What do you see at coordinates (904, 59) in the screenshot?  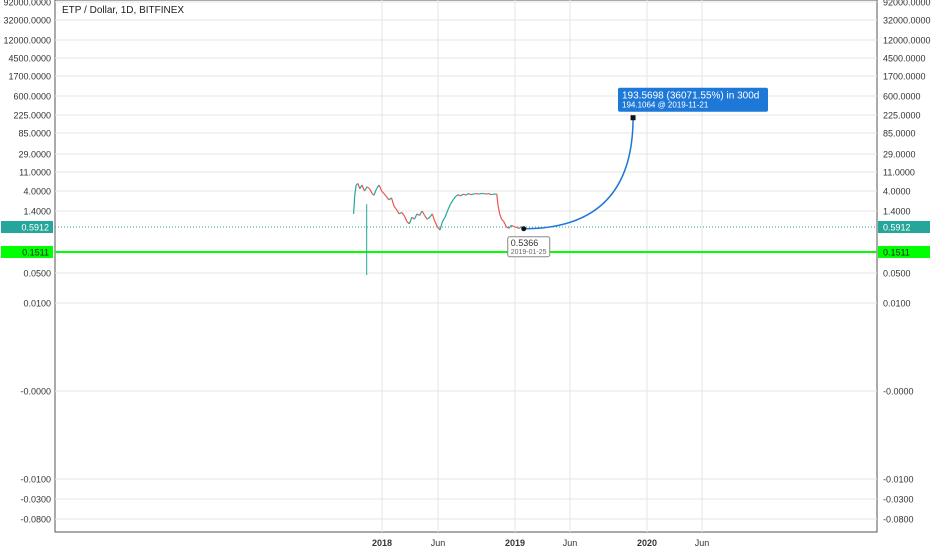 I see `y-tick-label-right: 4500.0000` at bounding box center [904, 59].